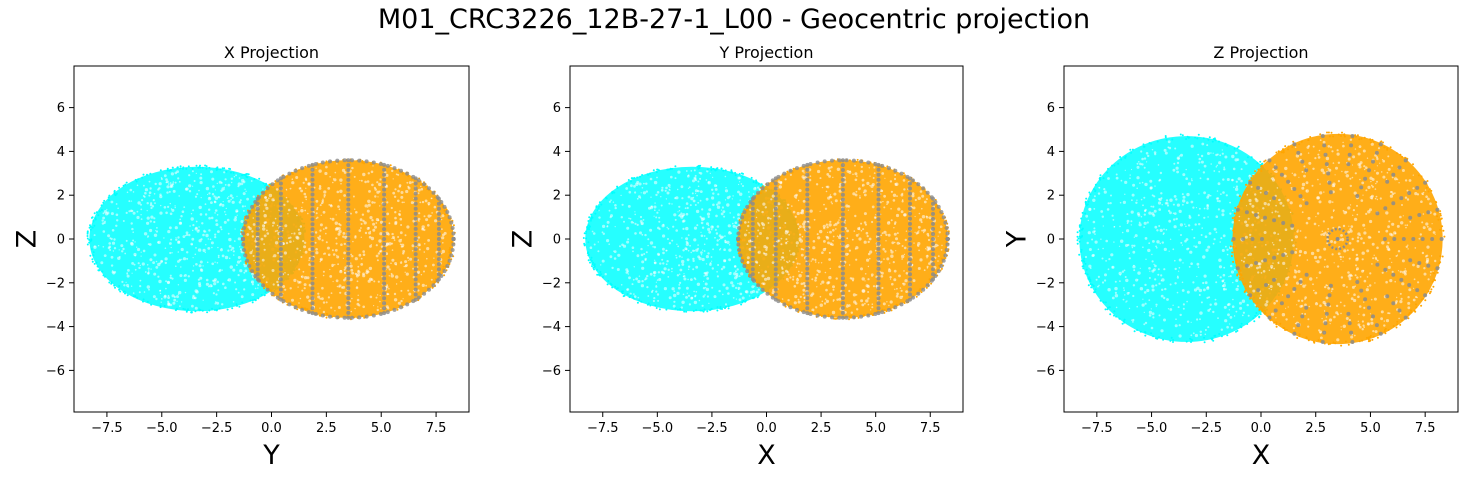 This screenshot has width=1468, height=480. Describe the element at coordinates (55, 327) in the screenshot. I see `y-tick-label: −4` at that location.